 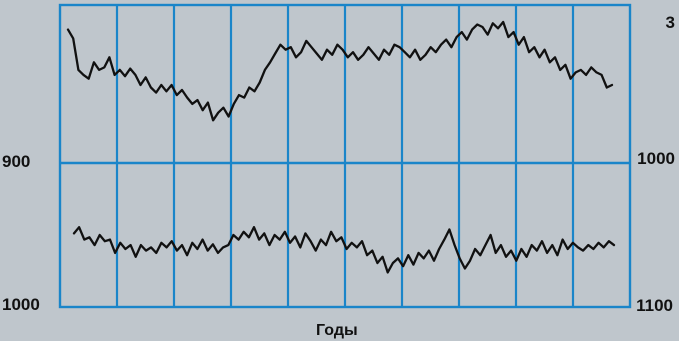 What do you see at coordinates (654, 305) in the screenshot?
I see `bottom-right-tick-label: 1100` at bounding box center [654, 305].